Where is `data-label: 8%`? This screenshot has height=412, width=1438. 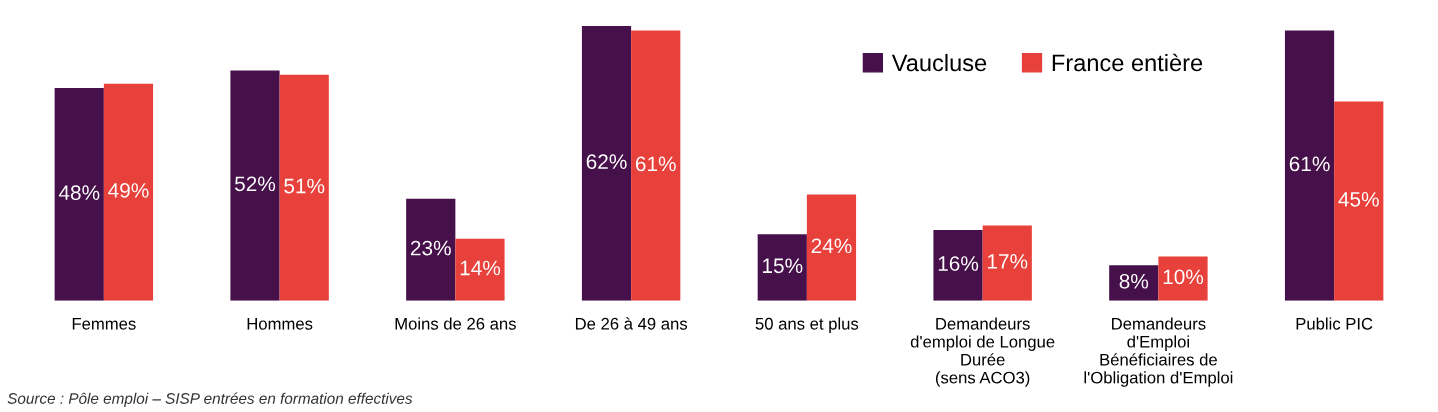 data-label: 8% is located at coordinates (1134, 281).